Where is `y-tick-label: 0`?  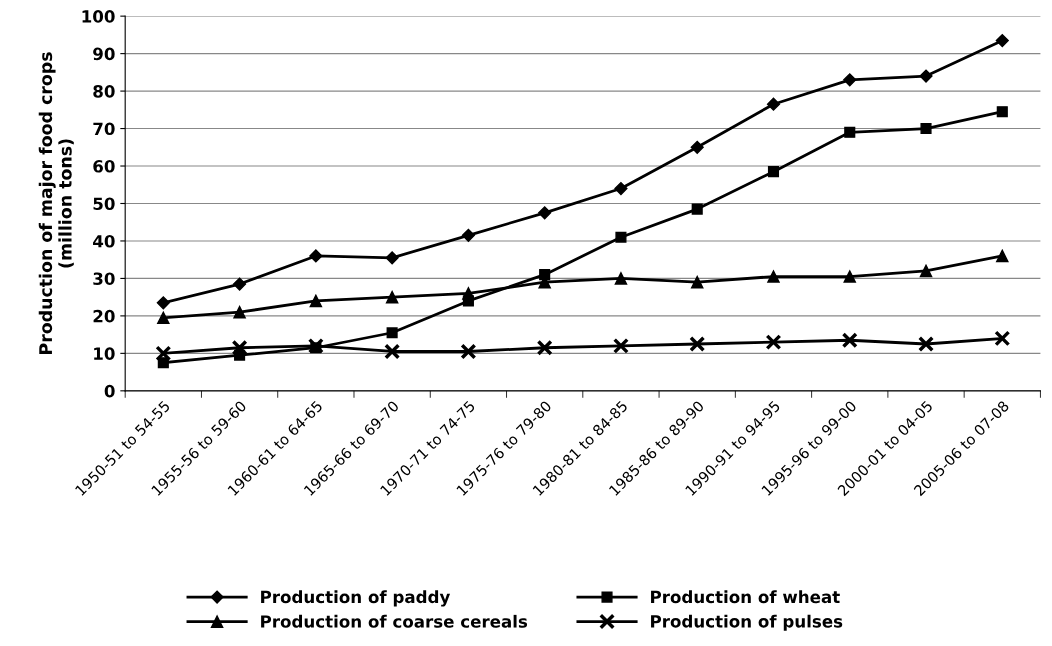 y-tick-label: 0 is located at coordinates (109, 391).